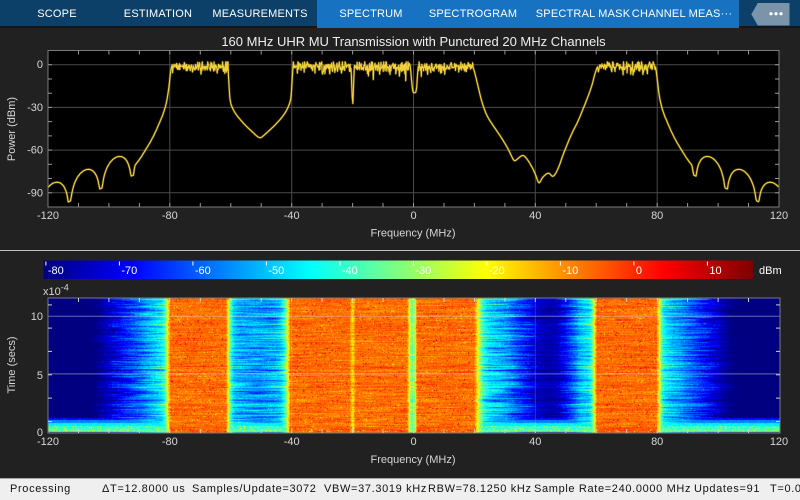 The height and width of the screenshot is (500, 800). What do you see at coordinates (570, 271) in the screenshot?
I see `svg-text: -10` at bounding box center [570, 271].